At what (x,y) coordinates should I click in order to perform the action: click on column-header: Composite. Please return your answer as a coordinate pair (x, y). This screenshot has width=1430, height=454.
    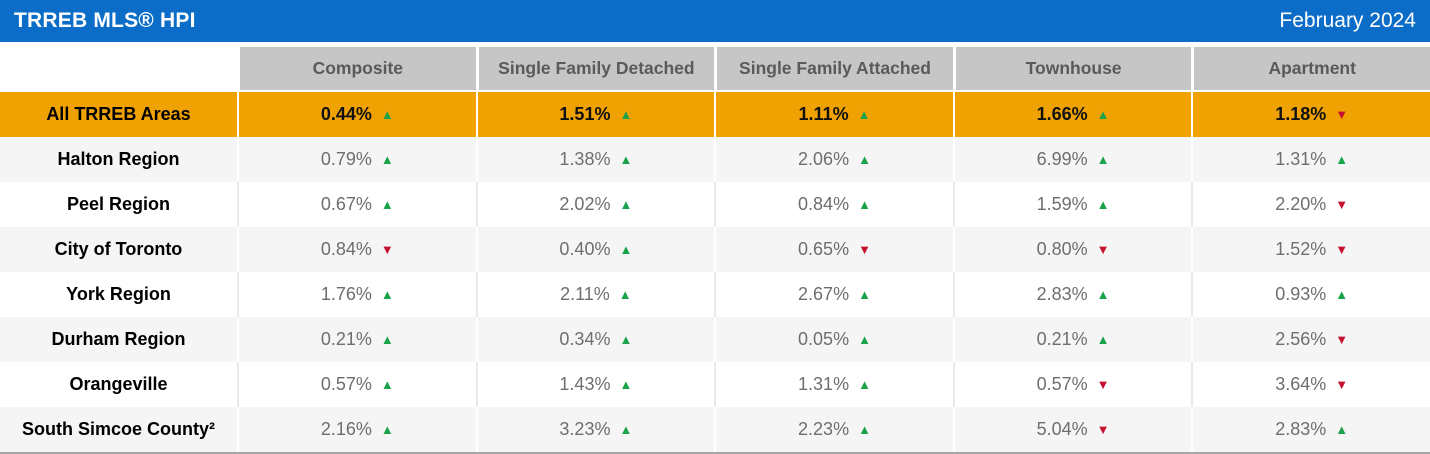
    Looking at the image, I should click on (356, 68).